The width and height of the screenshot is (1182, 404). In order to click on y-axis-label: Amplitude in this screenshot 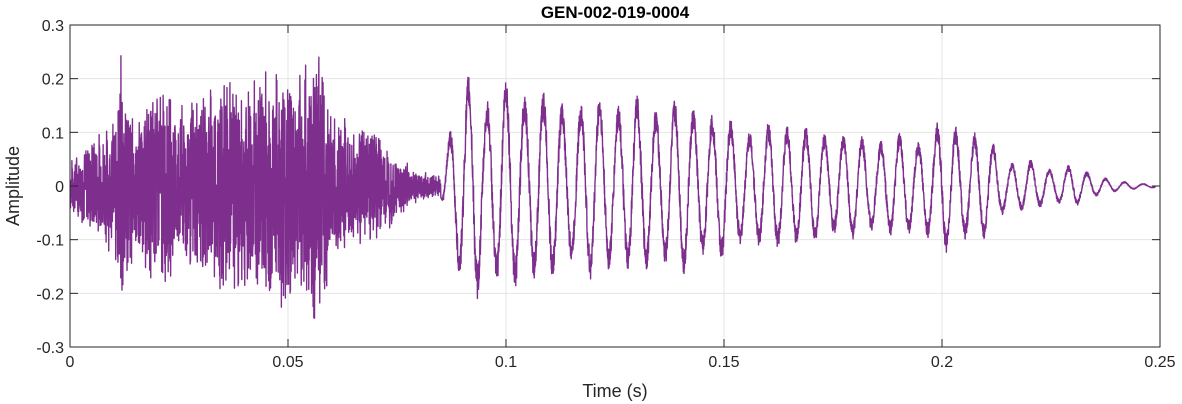, I will do `click(13, 186)`.